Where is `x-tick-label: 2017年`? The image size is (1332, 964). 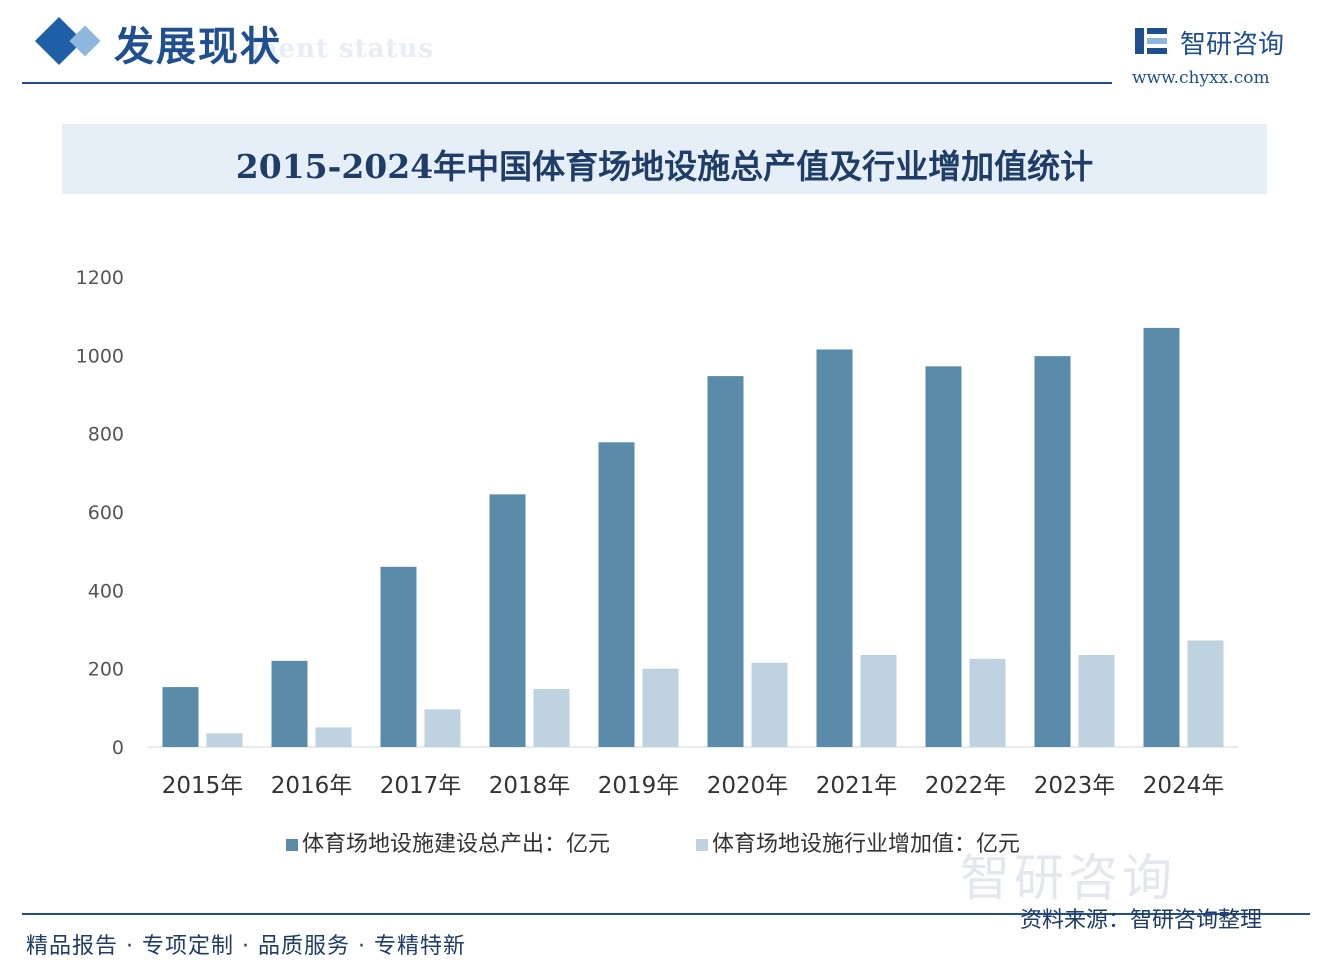 x-tick-label: 2017年 is located at coordinates (421, 786).